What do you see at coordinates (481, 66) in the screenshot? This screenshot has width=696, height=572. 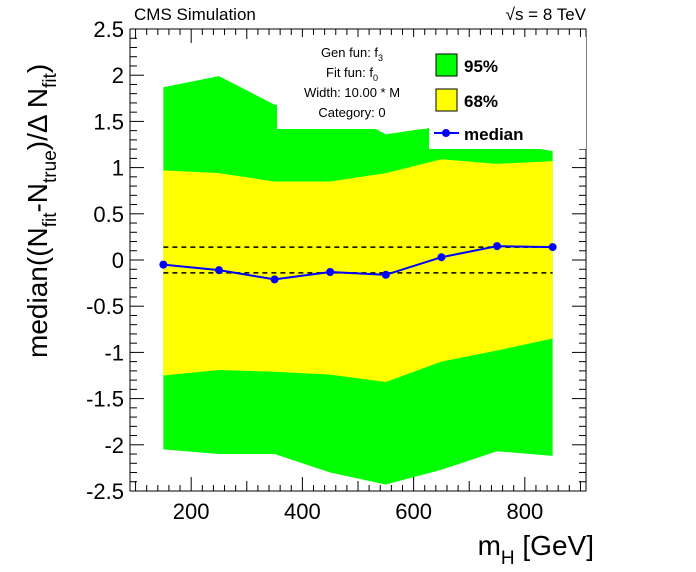 I see `legend-95-label: 95%` at bounding box center [481, 66].